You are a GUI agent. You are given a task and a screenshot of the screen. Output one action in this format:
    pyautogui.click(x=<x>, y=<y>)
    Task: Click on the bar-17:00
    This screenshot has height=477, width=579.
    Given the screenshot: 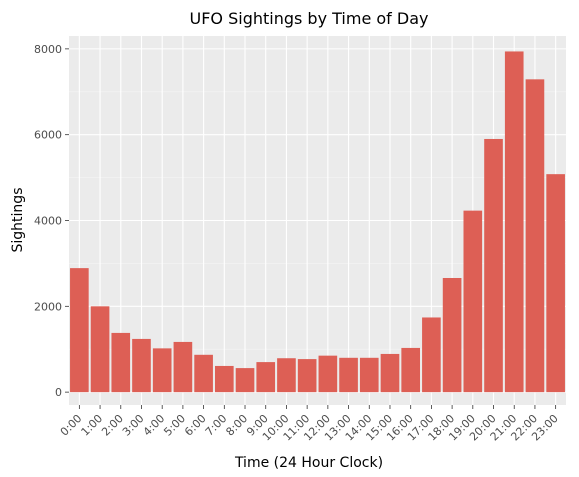 What is the action you would take?
    pyautogui.click(x=431, y=355)
    